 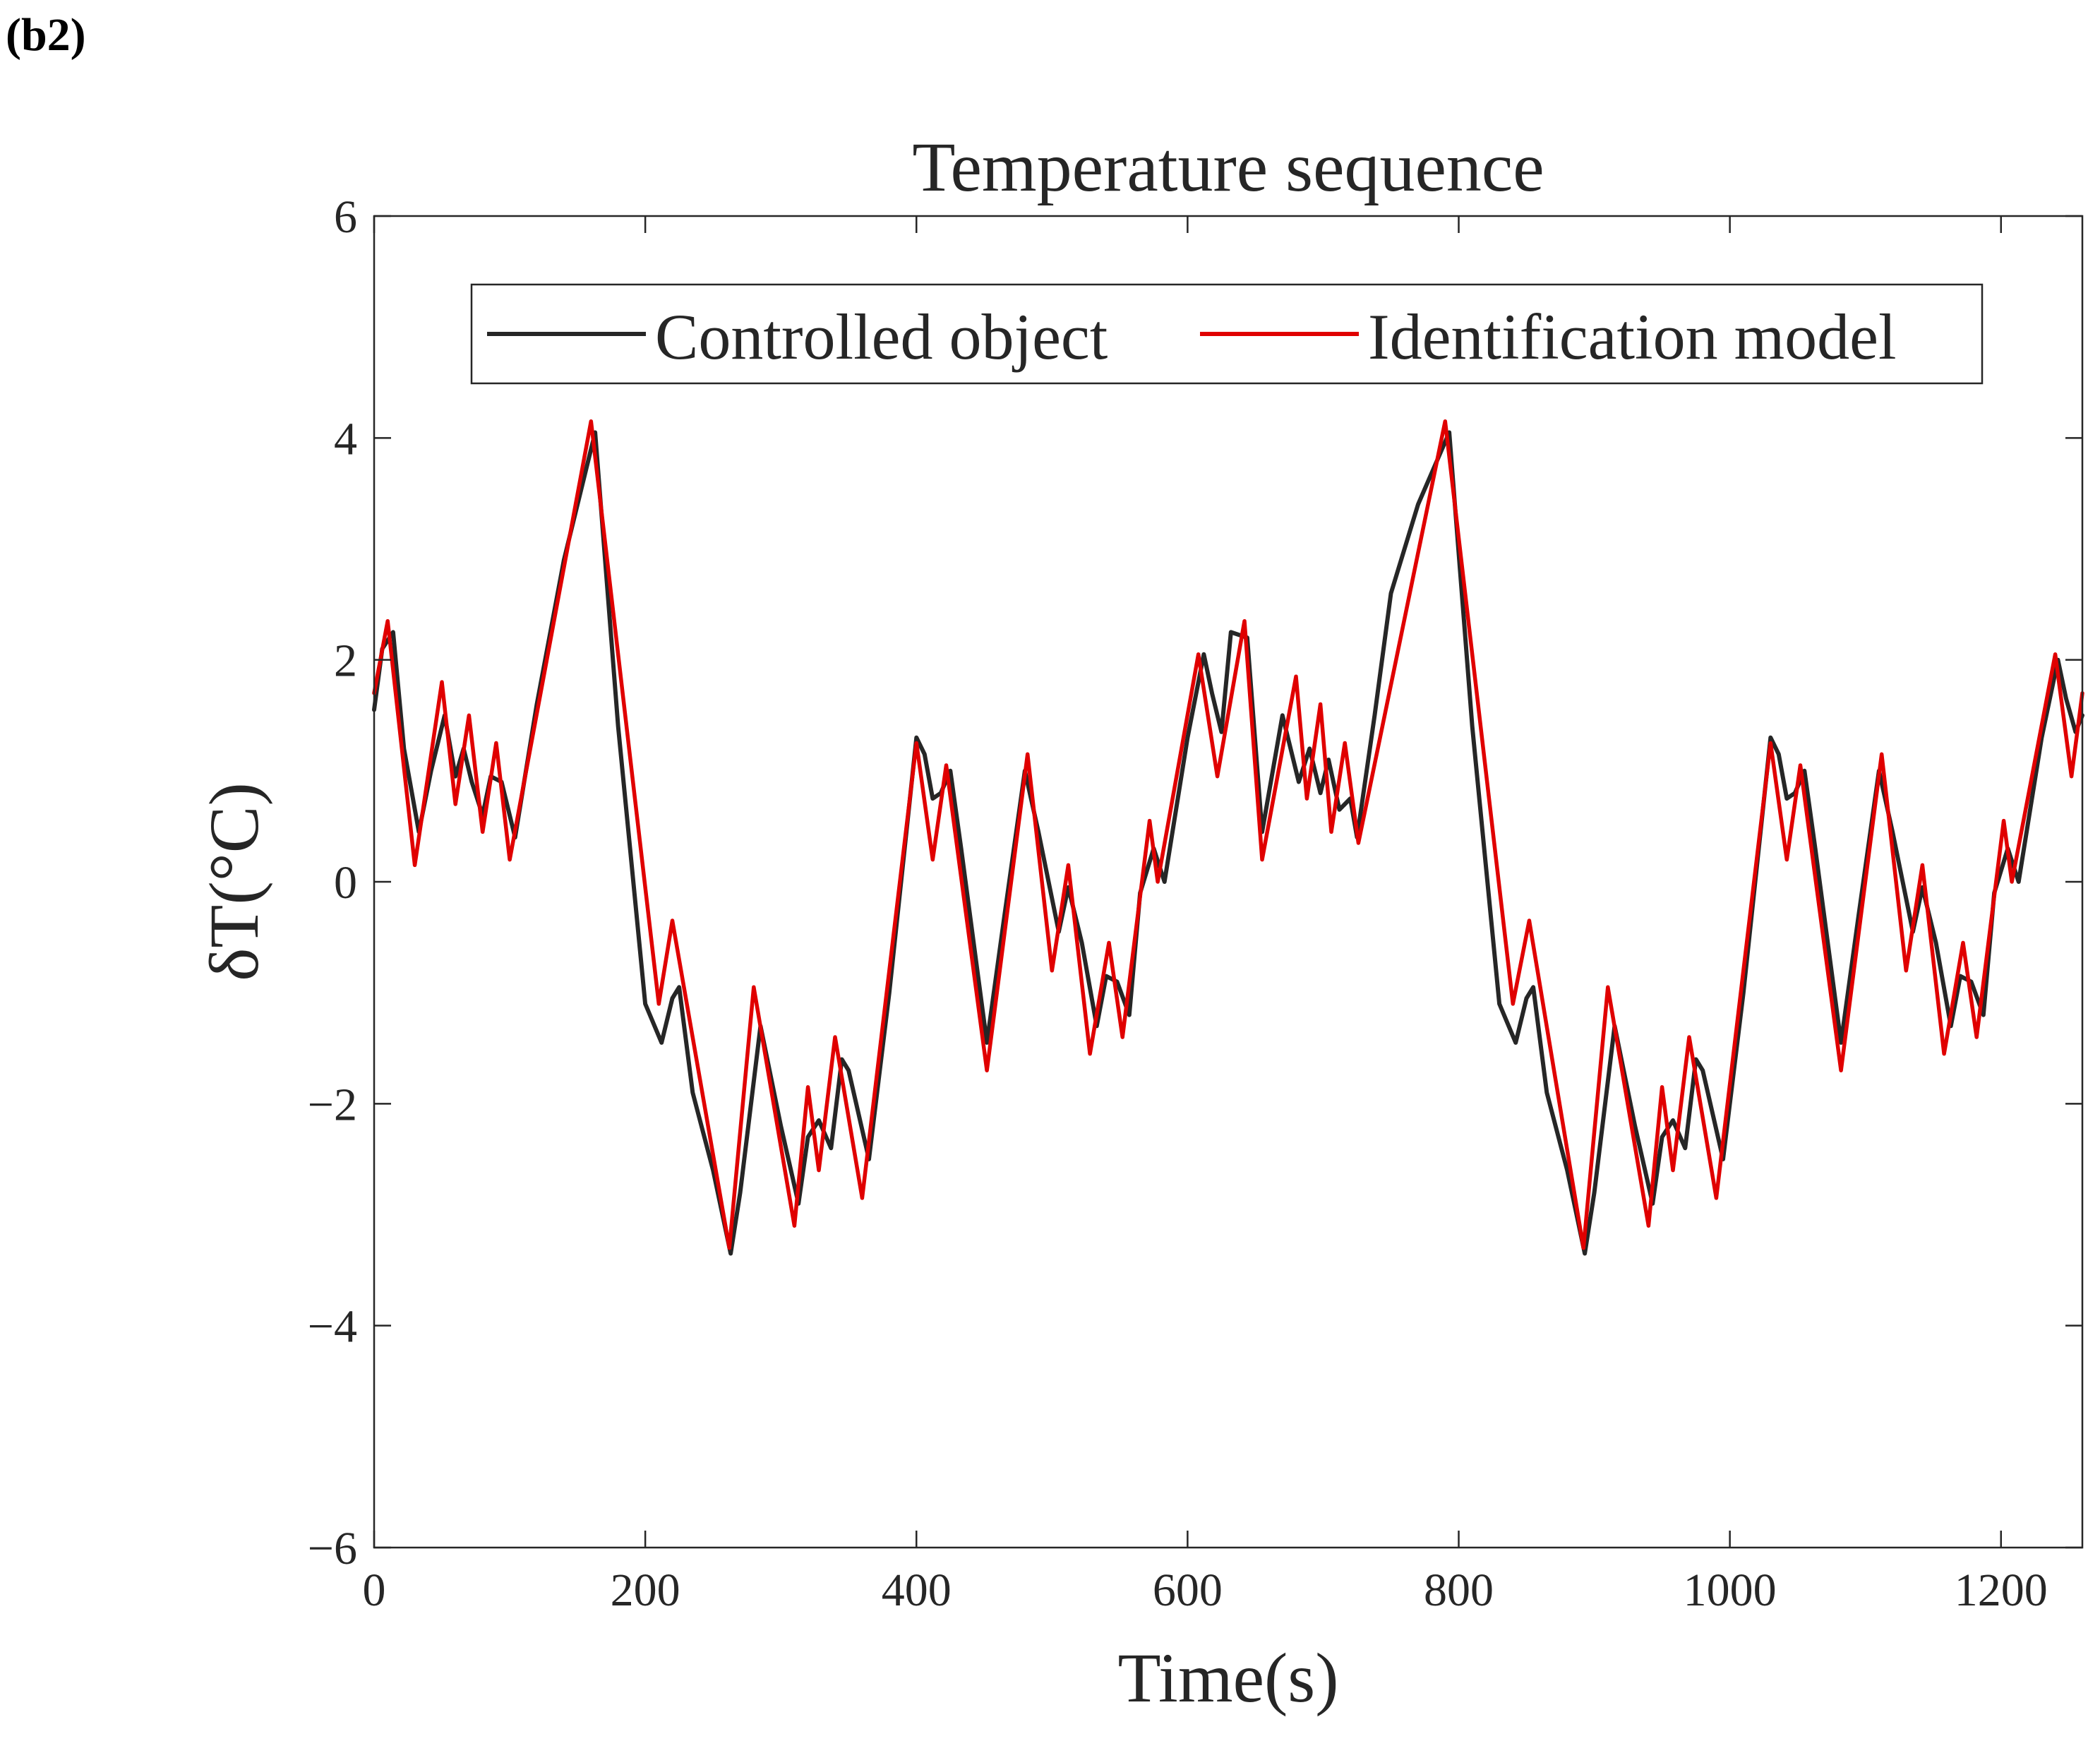 I want to click on x-tick-label-5: 1000, so click(x=1731, y=1590).